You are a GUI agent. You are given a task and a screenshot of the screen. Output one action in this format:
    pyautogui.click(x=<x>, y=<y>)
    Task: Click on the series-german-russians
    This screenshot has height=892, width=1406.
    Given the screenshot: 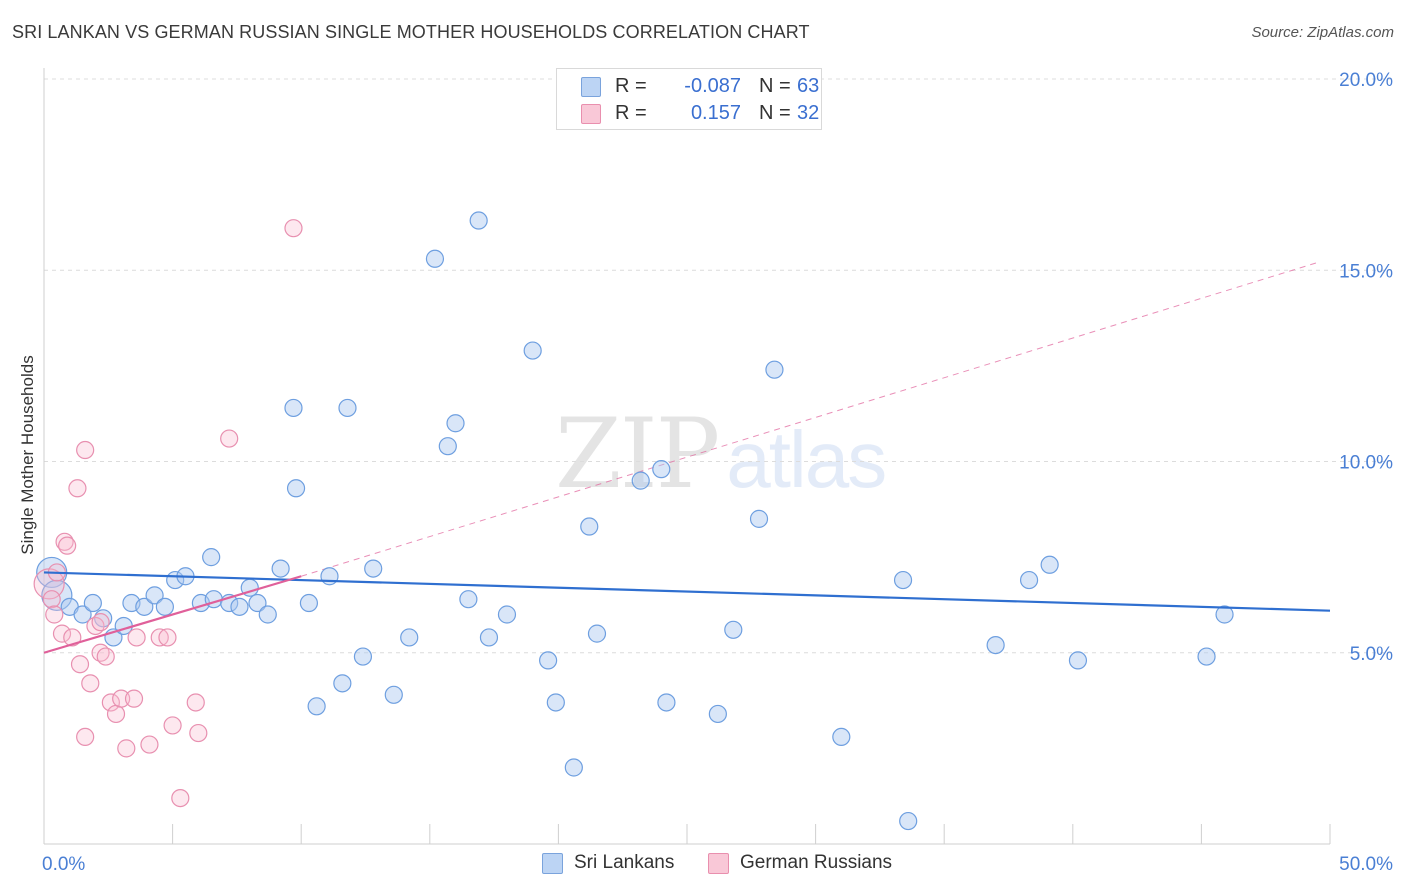 What is the action you would take?
    pyautogui.click(x=168, y=513)
    